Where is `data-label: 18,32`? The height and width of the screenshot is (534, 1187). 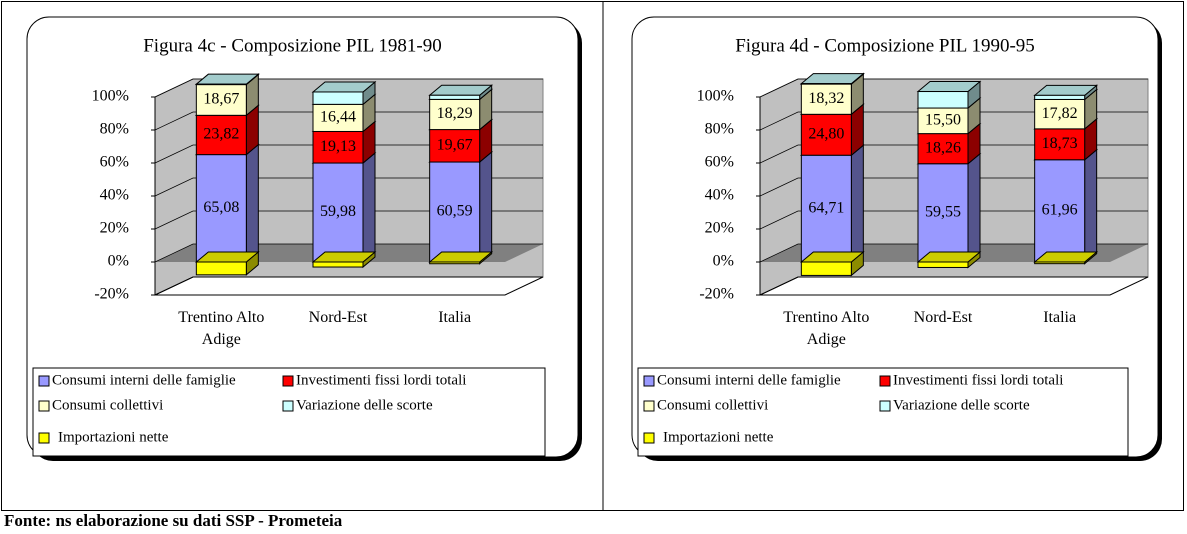
data-label: 18,32 is located at coordinates (826, 98).